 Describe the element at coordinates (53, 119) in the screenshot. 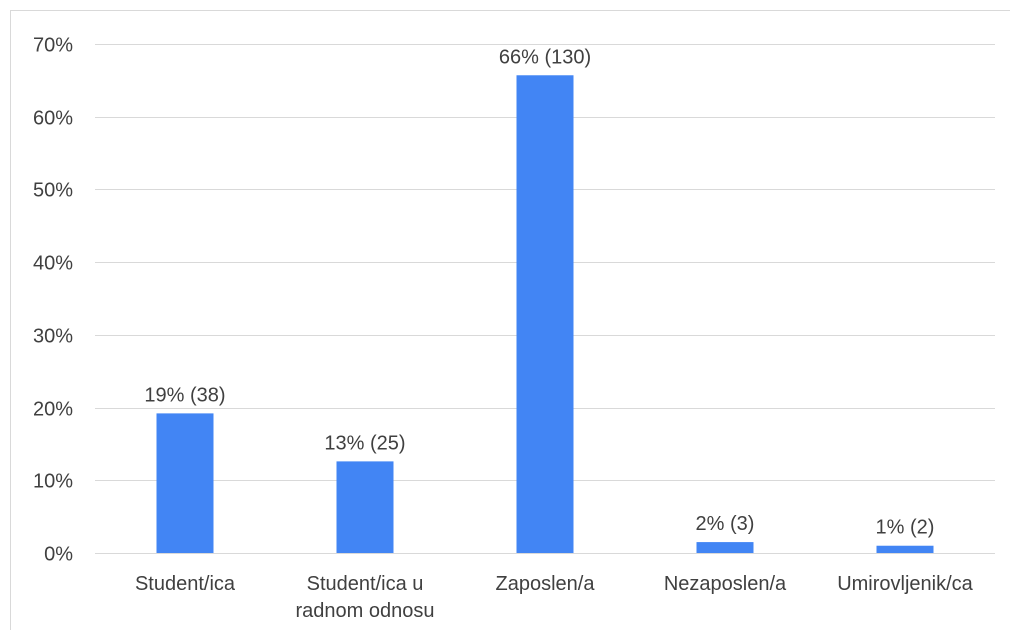

I see `y-tick-label: 60%` at that location.